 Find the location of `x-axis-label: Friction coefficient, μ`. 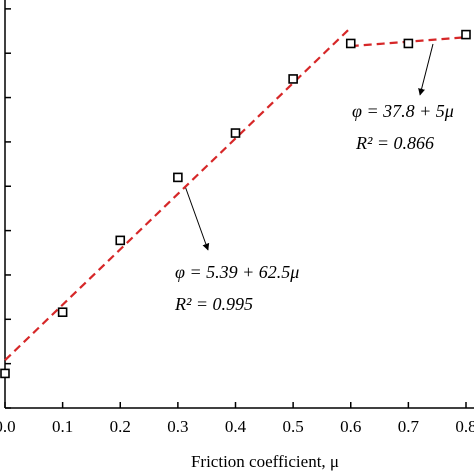

x-axis-label: Friction coefficient, μ is located at coordinates (265, 461).